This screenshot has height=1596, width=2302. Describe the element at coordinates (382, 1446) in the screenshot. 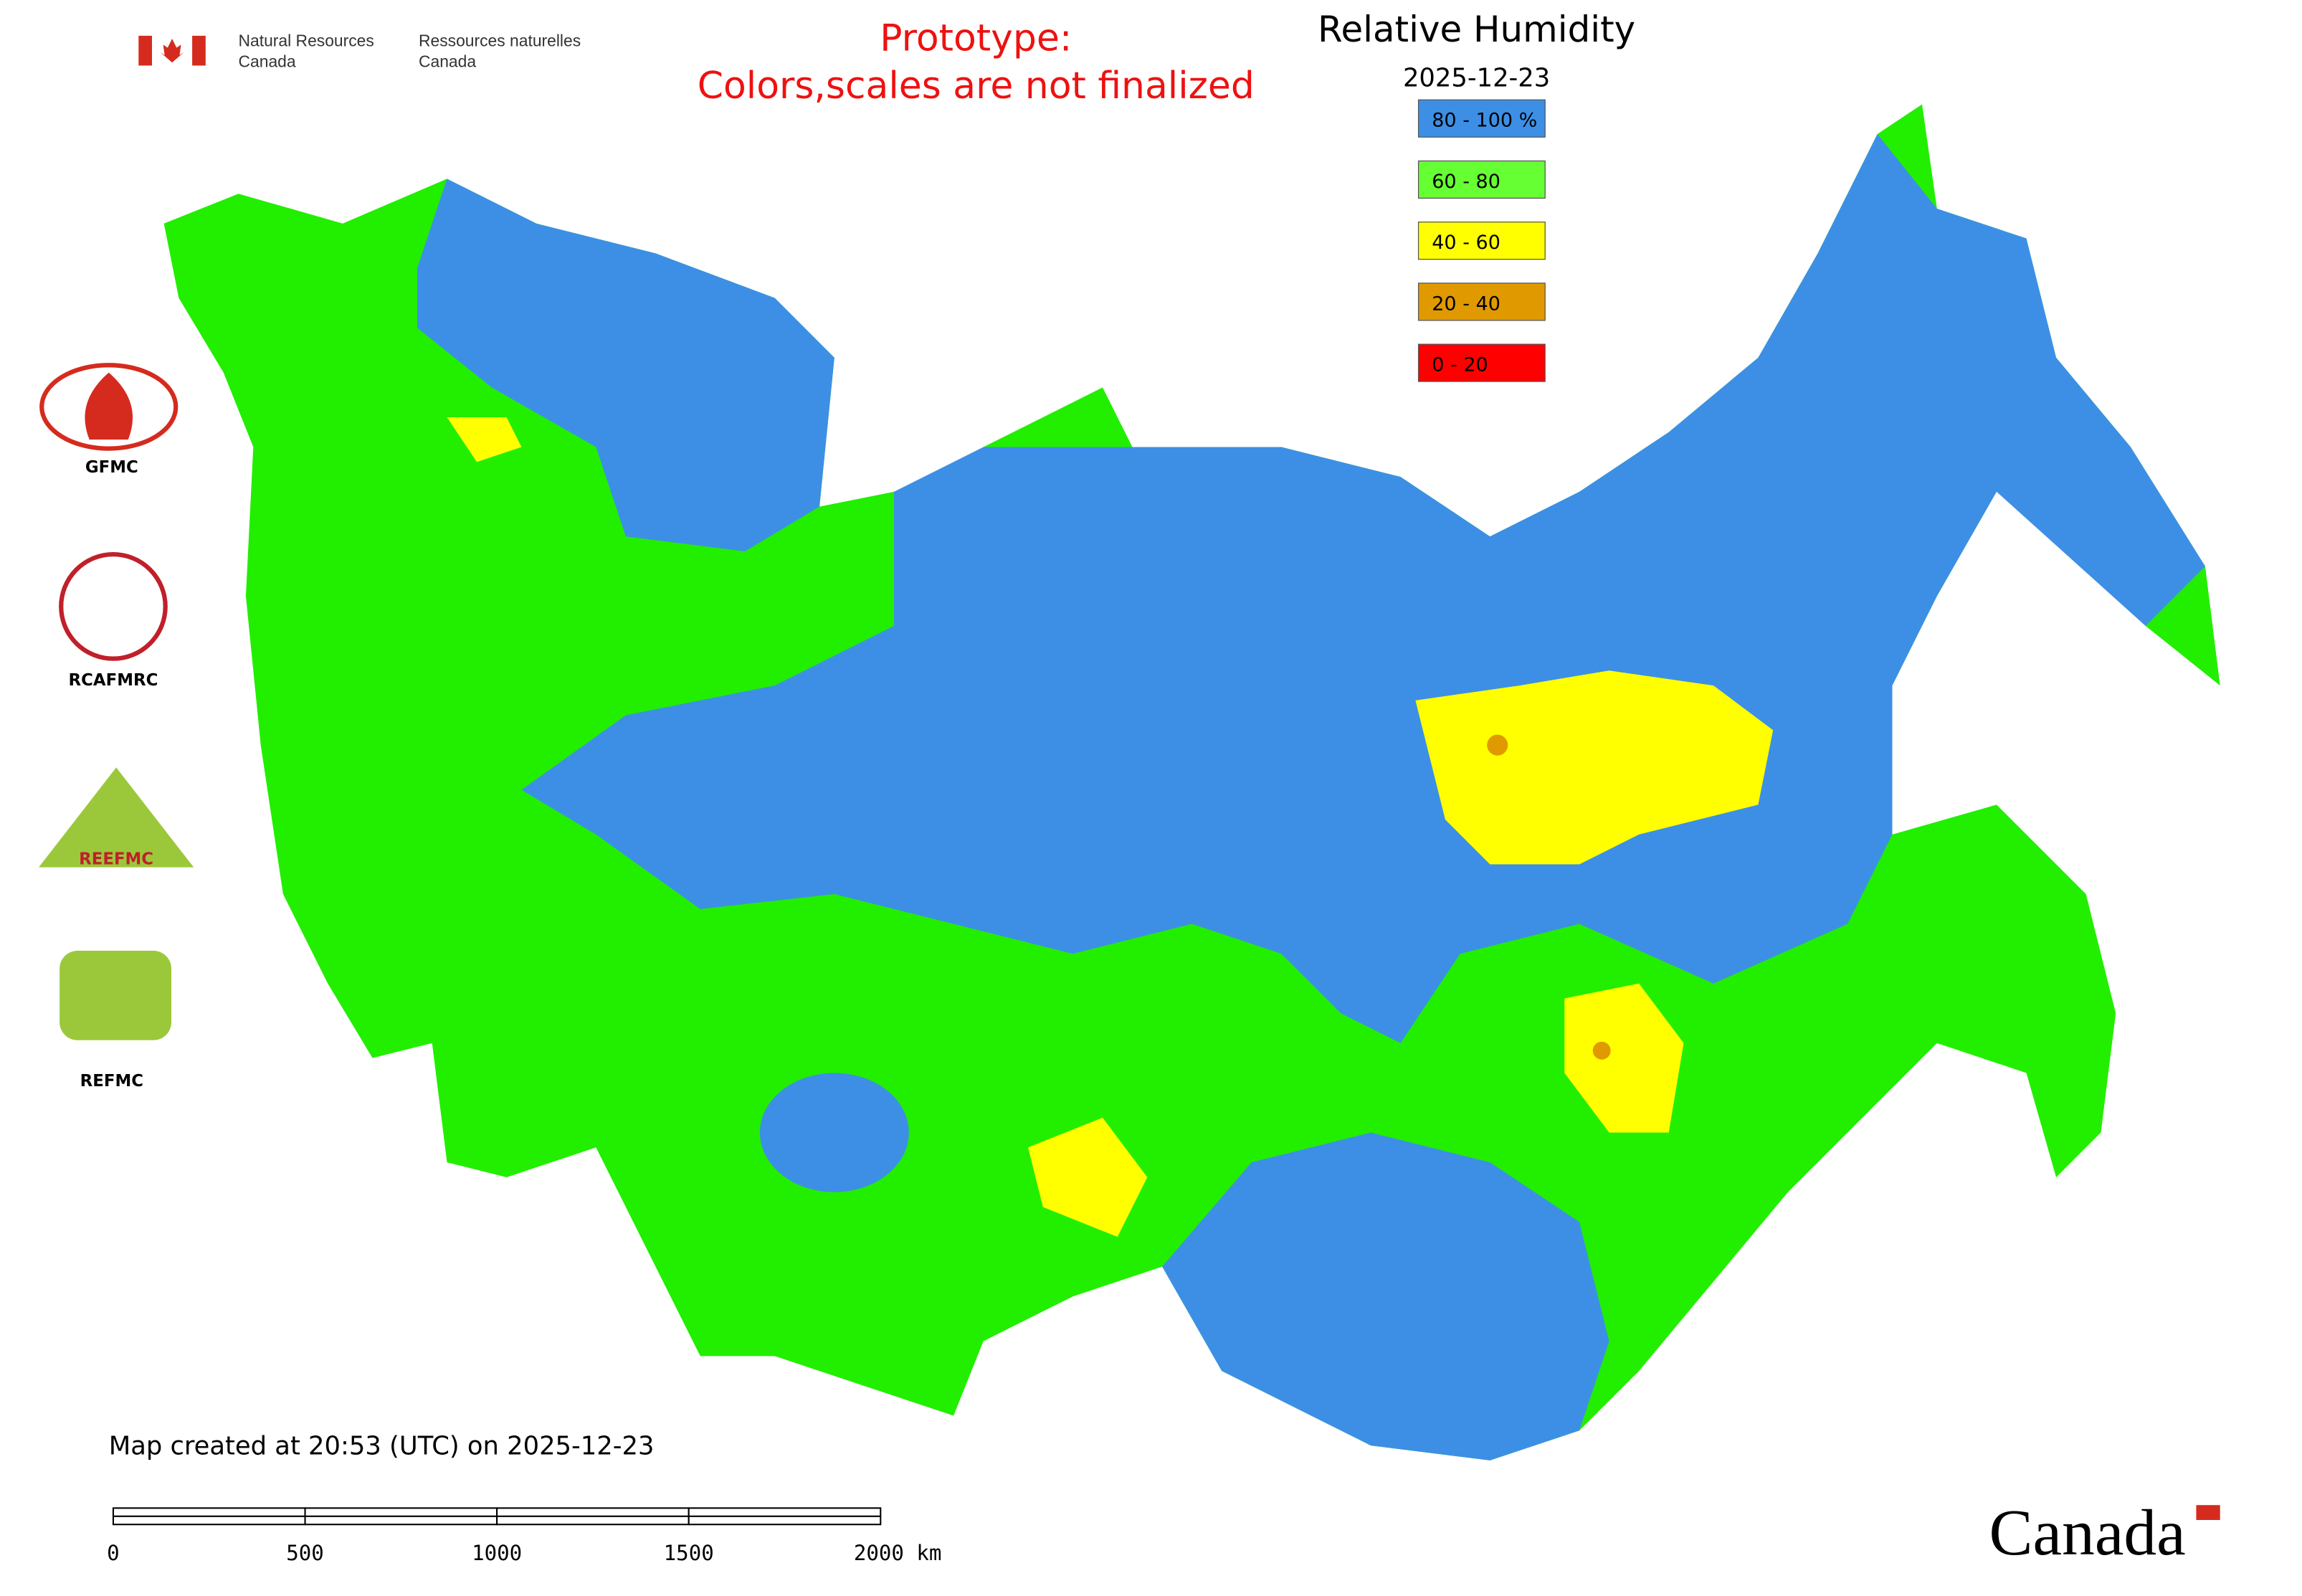

I see `created-note: Map created at 20:53 (UTC) on 2025-12-23` at that location.